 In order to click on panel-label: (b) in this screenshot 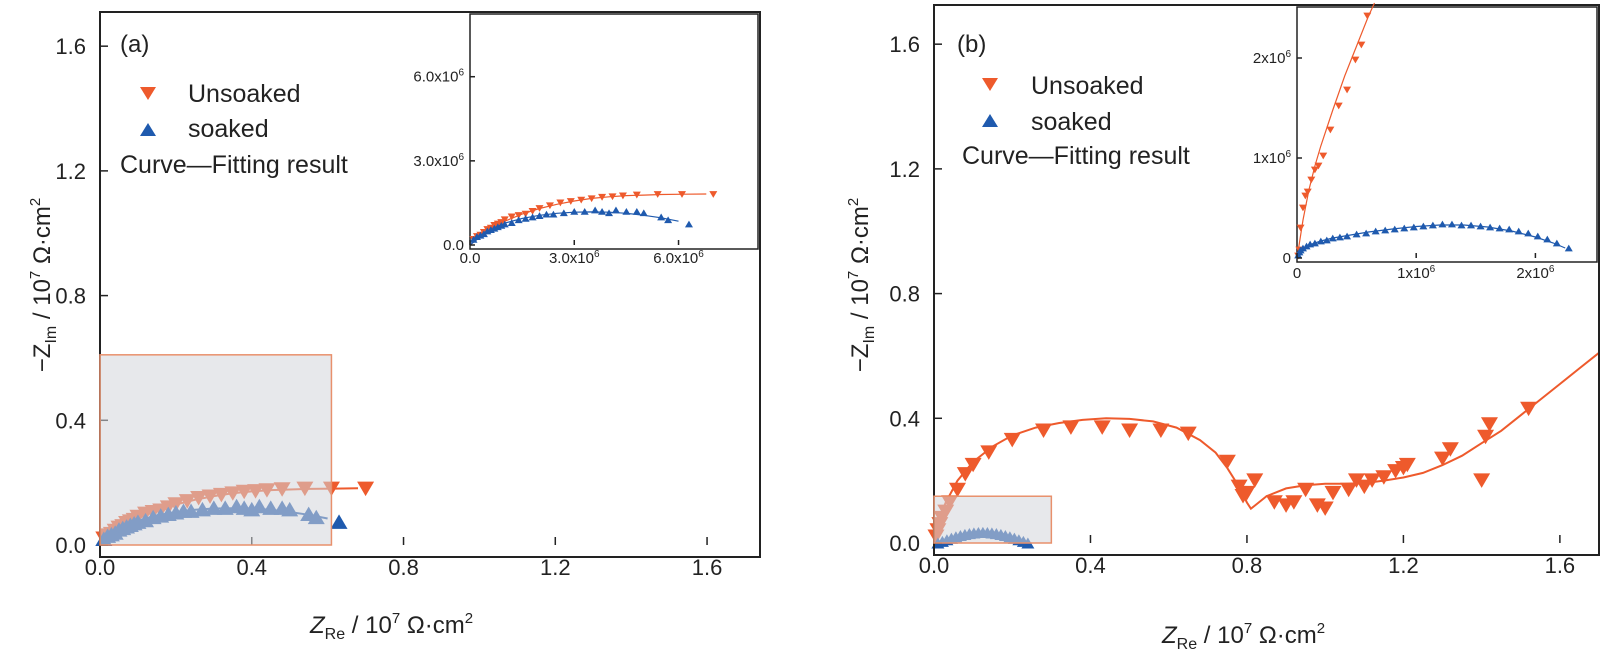, I will do `click(971, 44)`.